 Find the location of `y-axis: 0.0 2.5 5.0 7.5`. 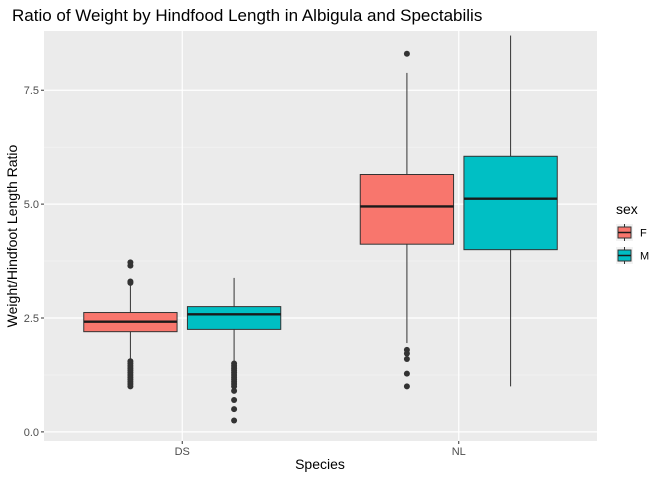

y-axis: 0.0 2.5 5.0 7.5 is located at coordinates (34, 262).